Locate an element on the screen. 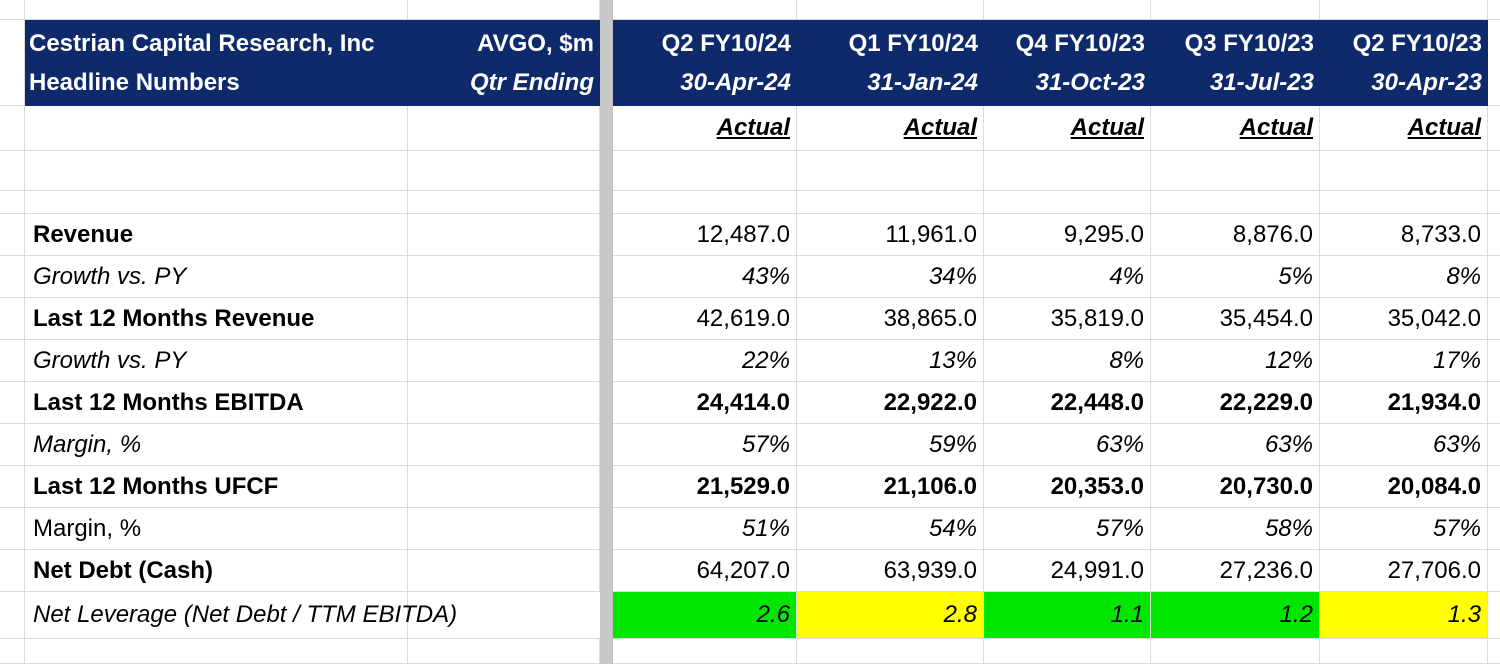  value-cell: 8,876.0 is located at coordinates (1235, 235).